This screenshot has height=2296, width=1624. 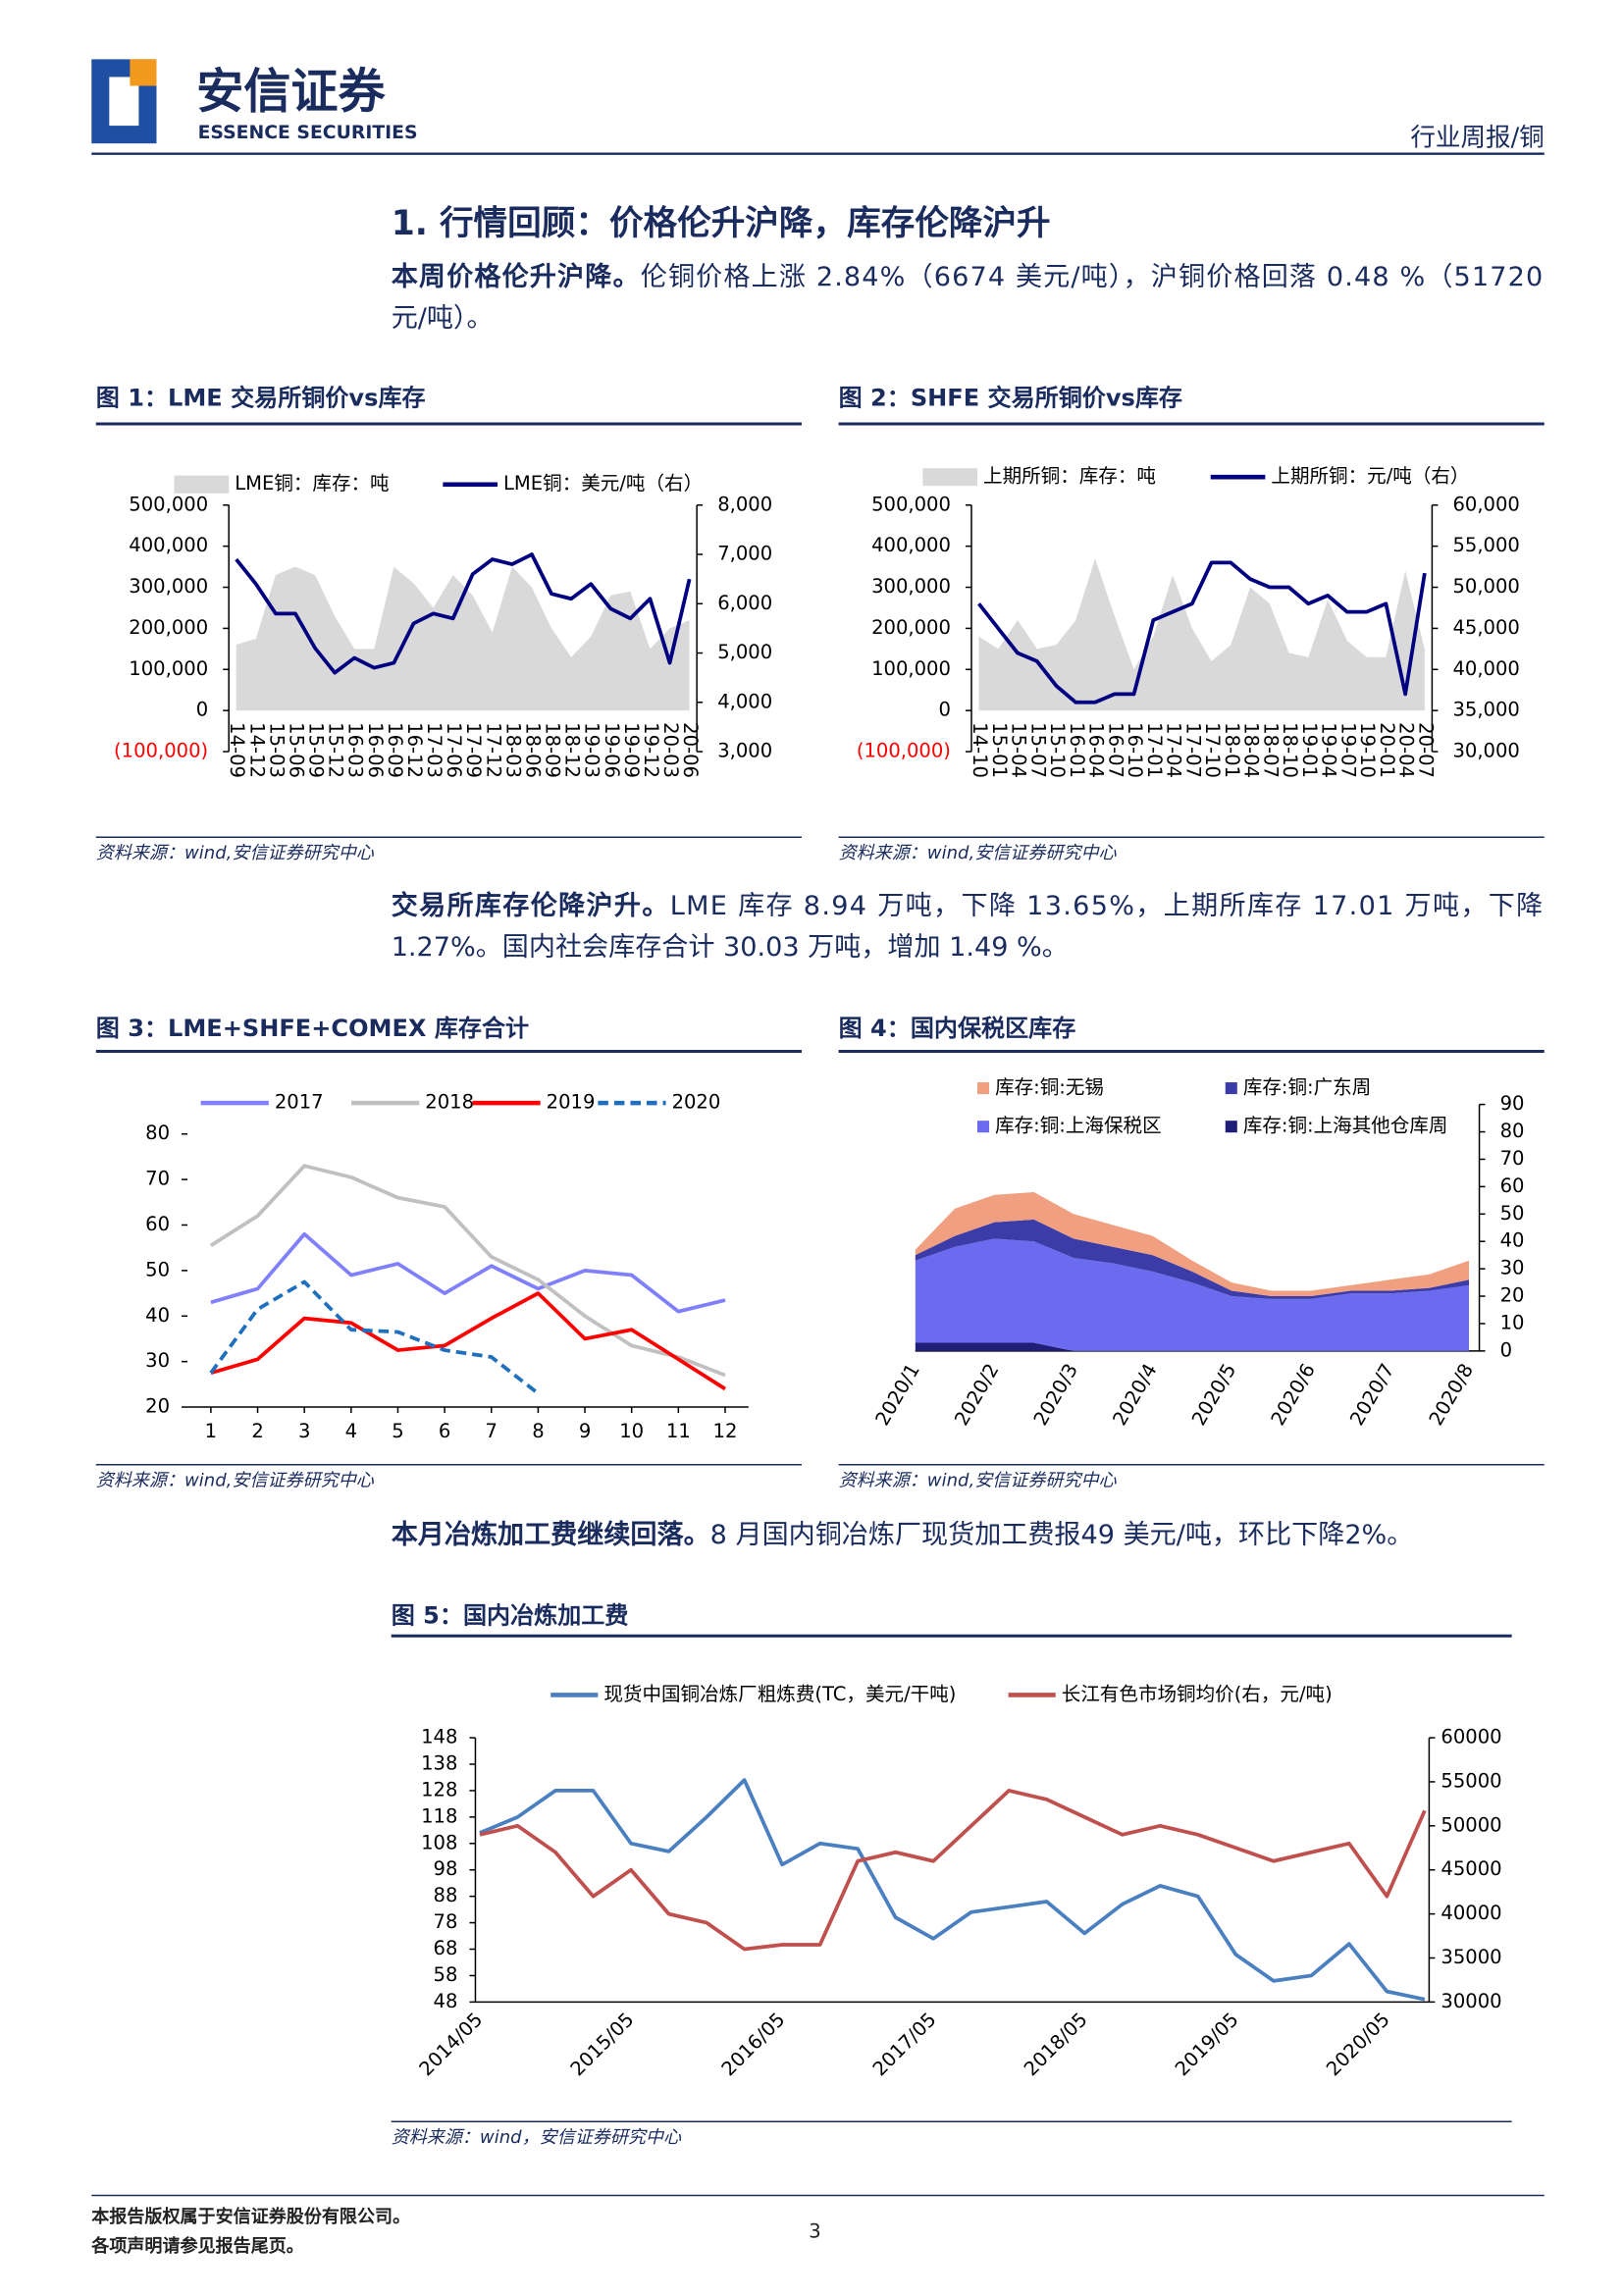 I want to click on x-tick-label: 18-09, so click(x=553, y=750).